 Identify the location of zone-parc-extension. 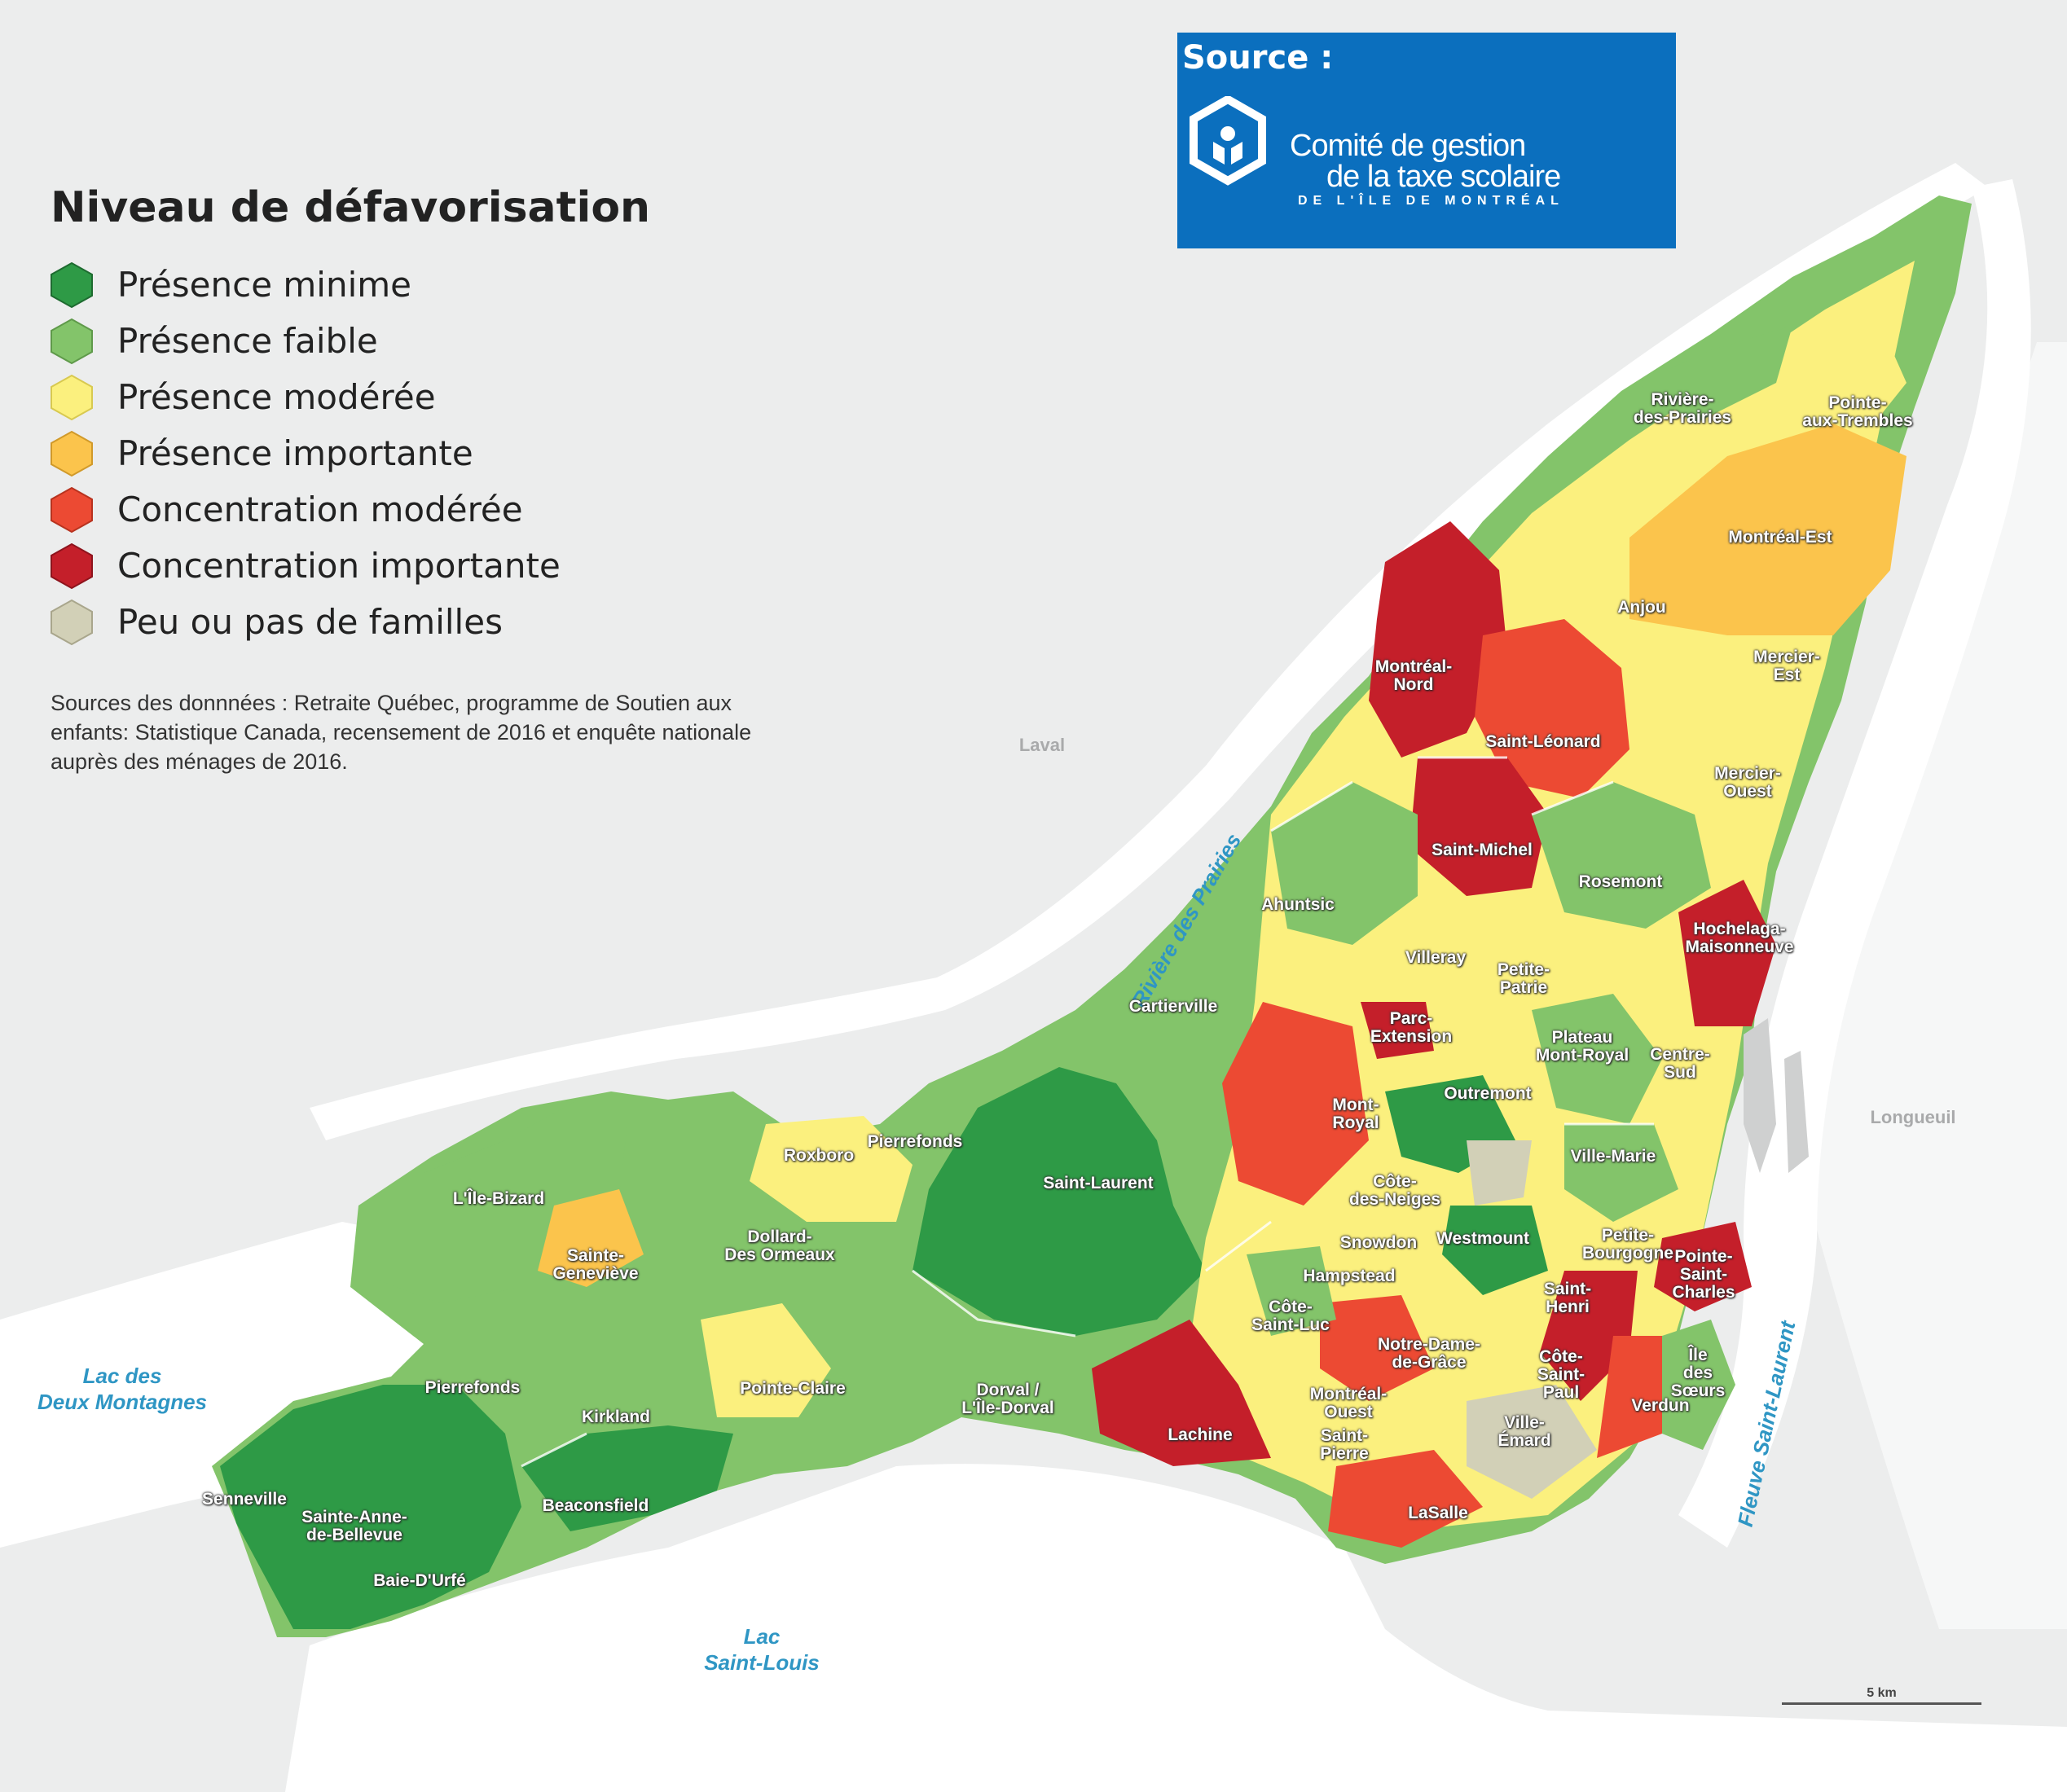
(1397, 1030).